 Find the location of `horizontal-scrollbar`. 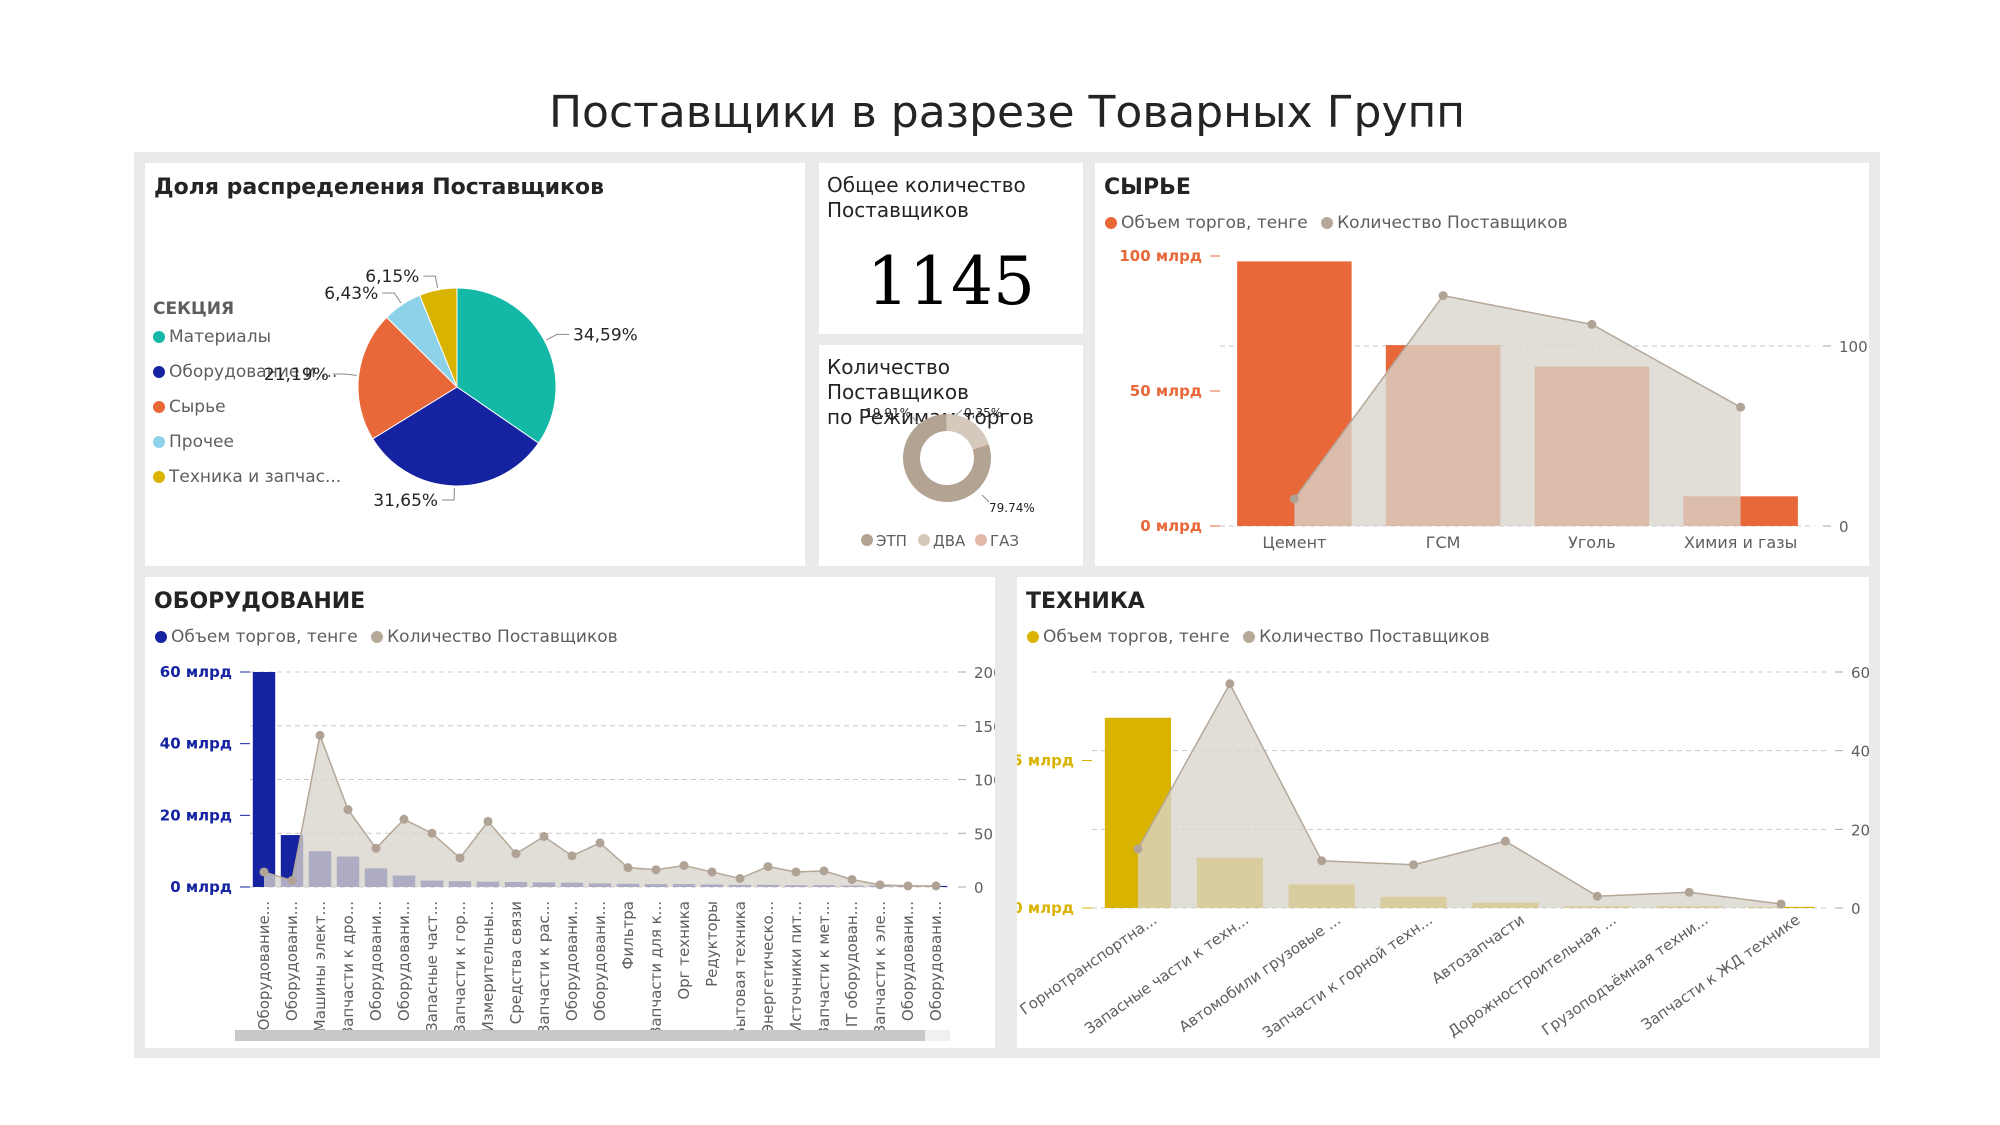

horizontal-scrollbar is located at coordinates (592, 1035).